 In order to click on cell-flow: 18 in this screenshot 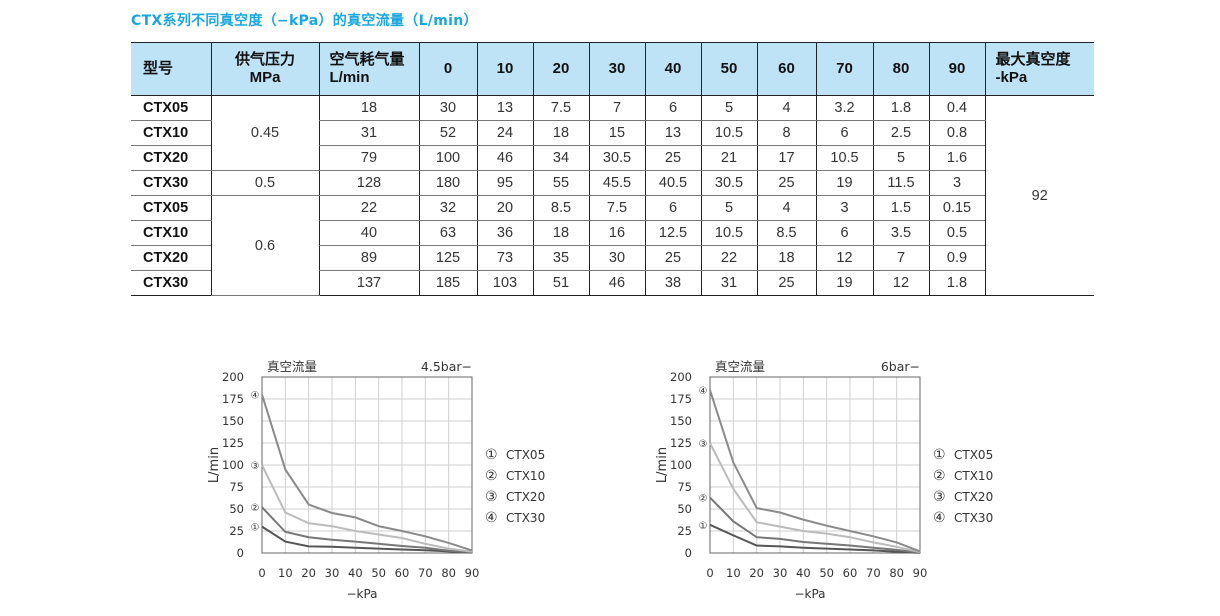, I will do `click(560, 233)`.